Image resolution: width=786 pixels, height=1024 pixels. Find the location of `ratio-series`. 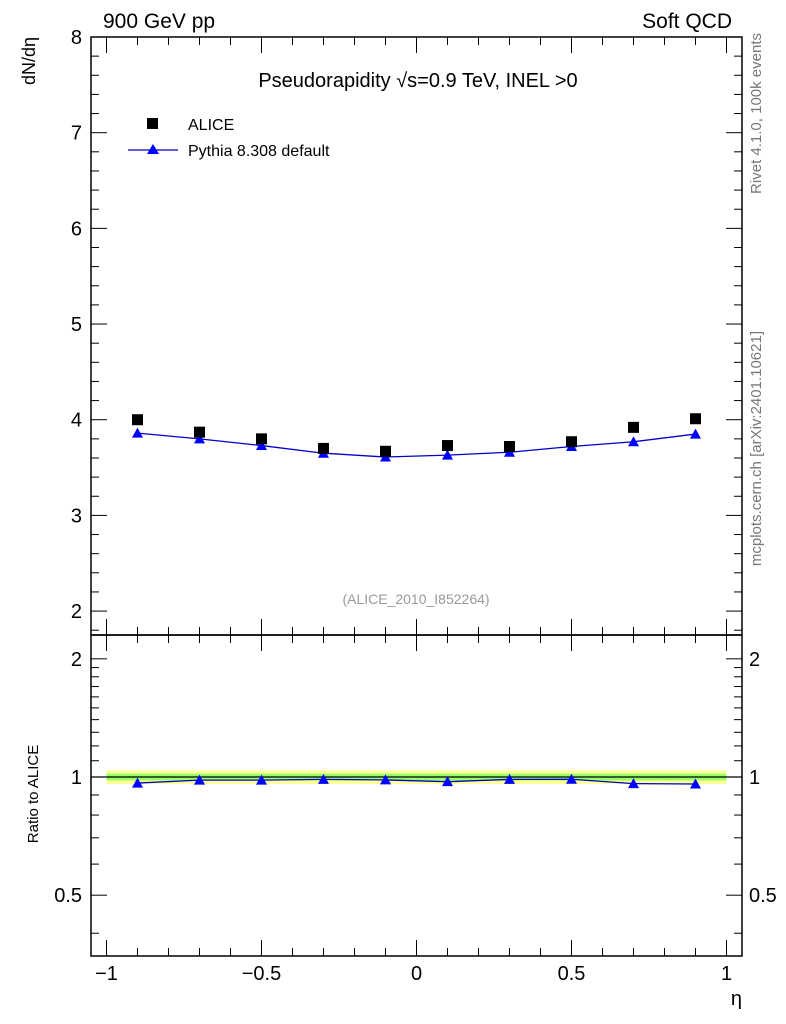

ratio-series is located at coordinates (416, 781).